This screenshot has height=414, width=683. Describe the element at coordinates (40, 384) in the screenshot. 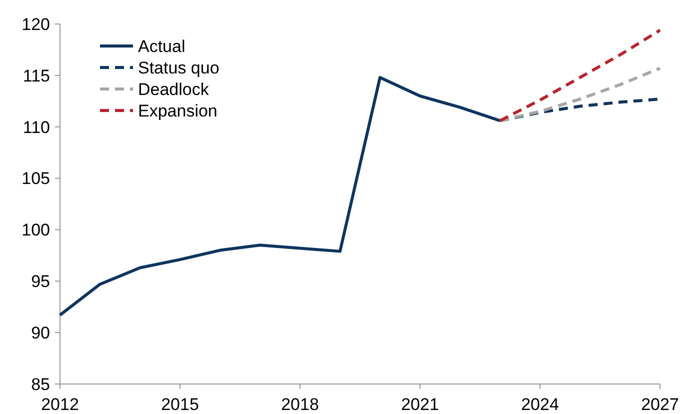

I see `y-tick-label: 85` at that location.